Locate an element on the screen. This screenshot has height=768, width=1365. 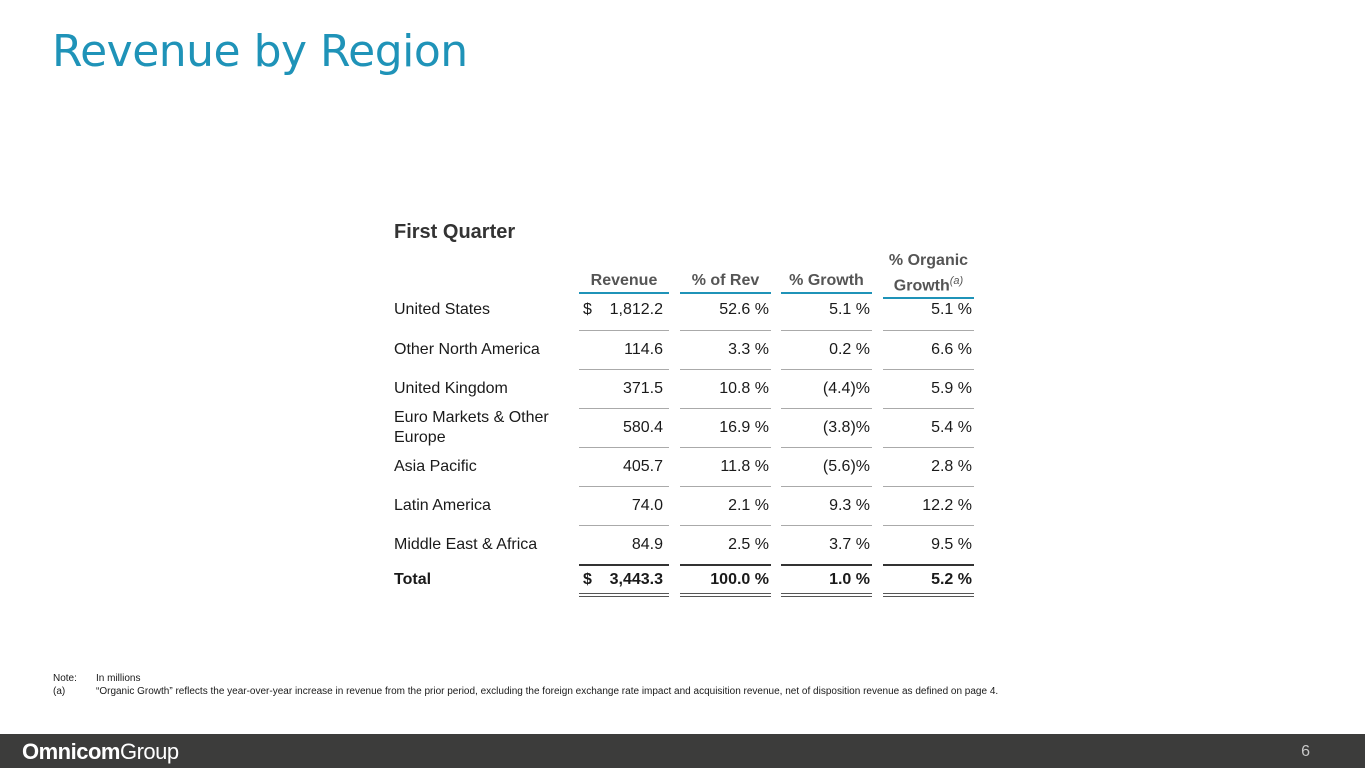
pct-rev-cell: 3.3 % is located at coordinates (725, 350).